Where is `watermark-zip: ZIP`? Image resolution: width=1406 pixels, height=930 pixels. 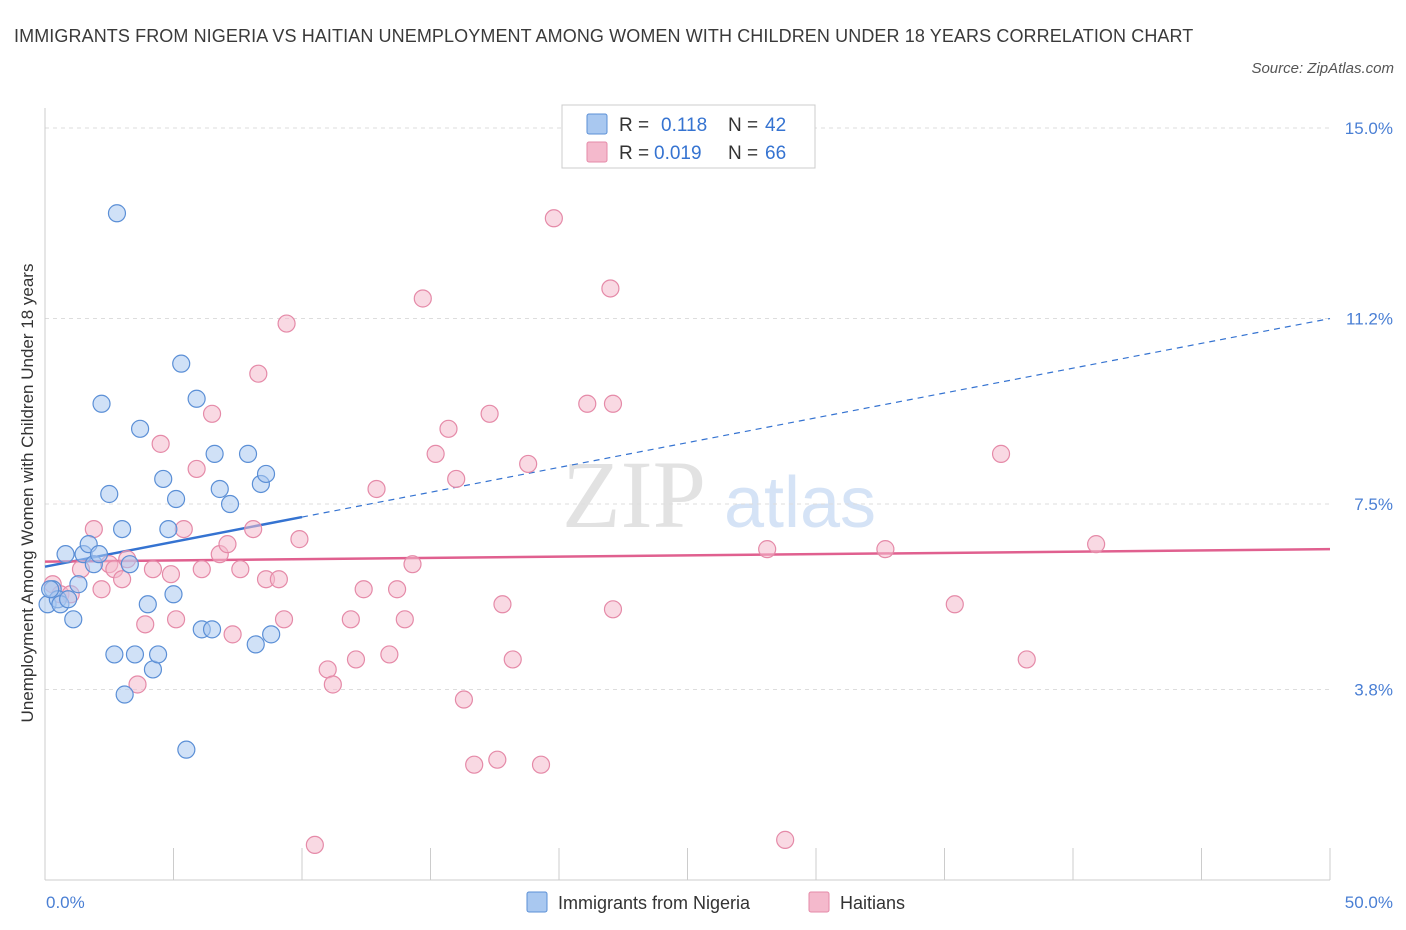
watermark-zip: ZIP is located at coordinates (634, 494).